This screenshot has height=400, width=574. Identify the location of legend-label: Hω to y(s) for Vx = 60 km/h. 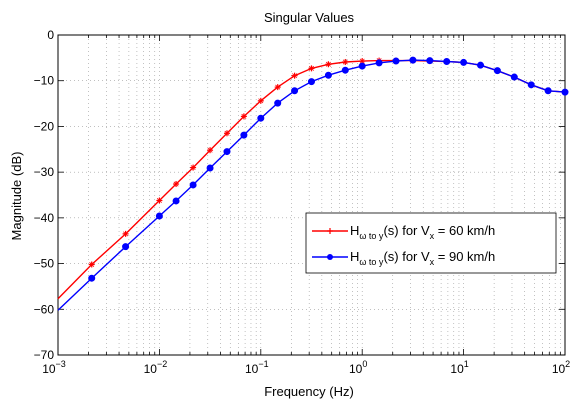
(422, 232).